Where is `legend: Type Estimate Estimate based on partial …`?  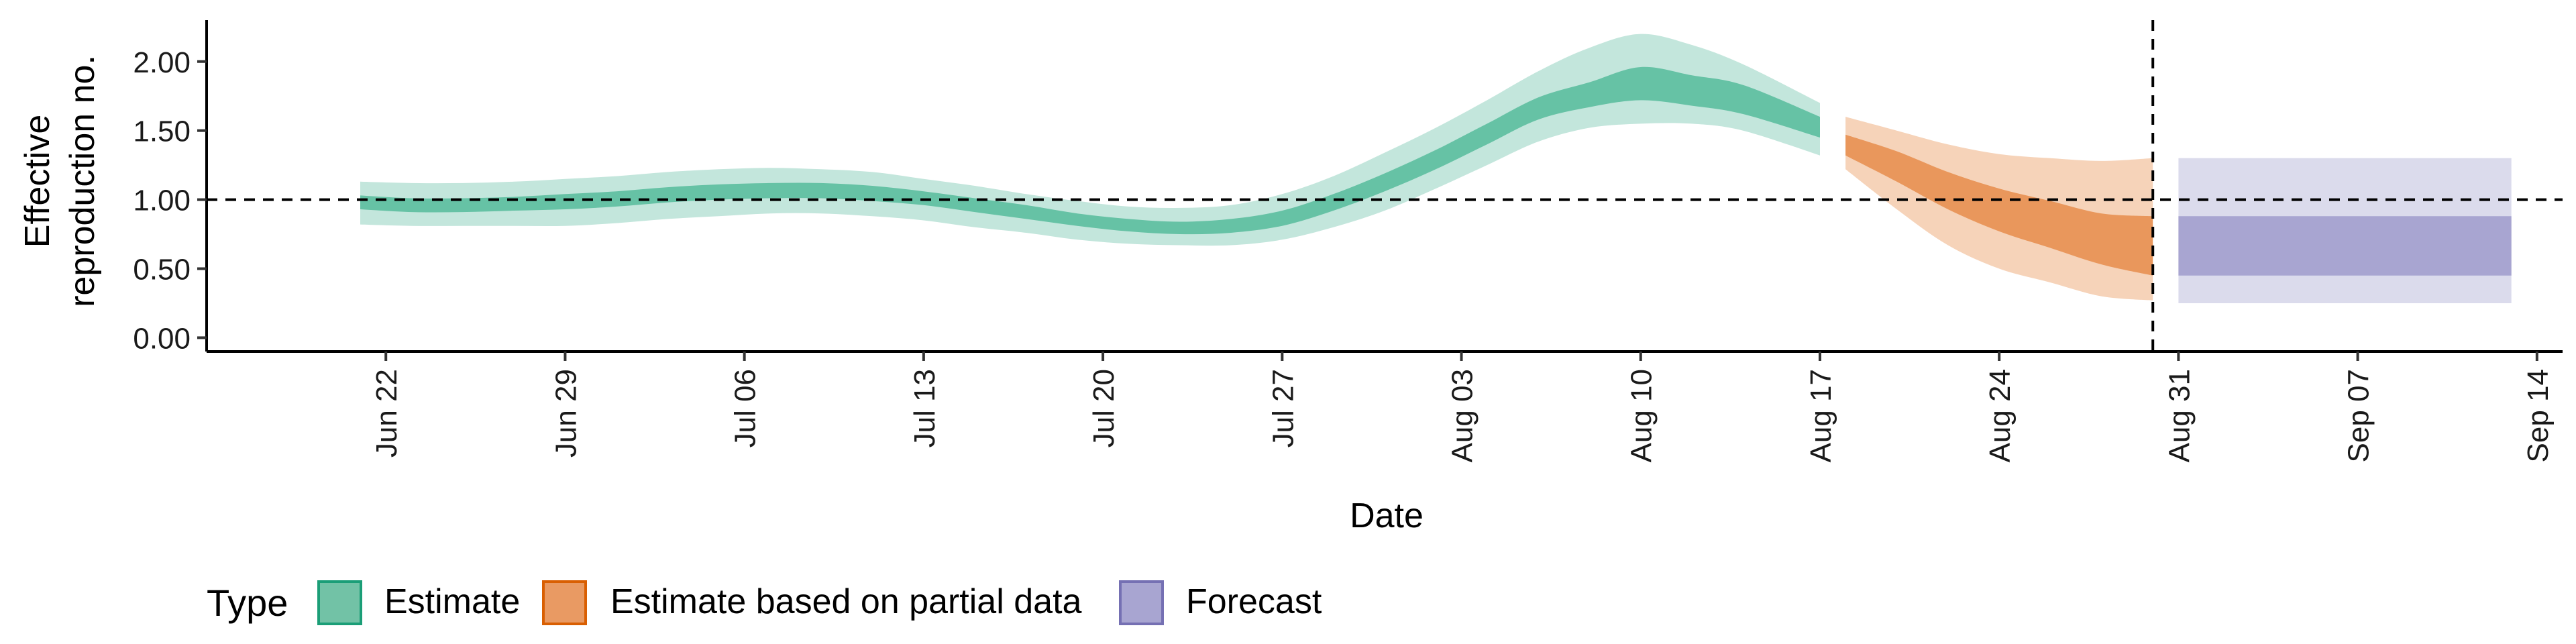 legend: Type Estimate Estimate based on partial … is located at coordinates (764, 602).